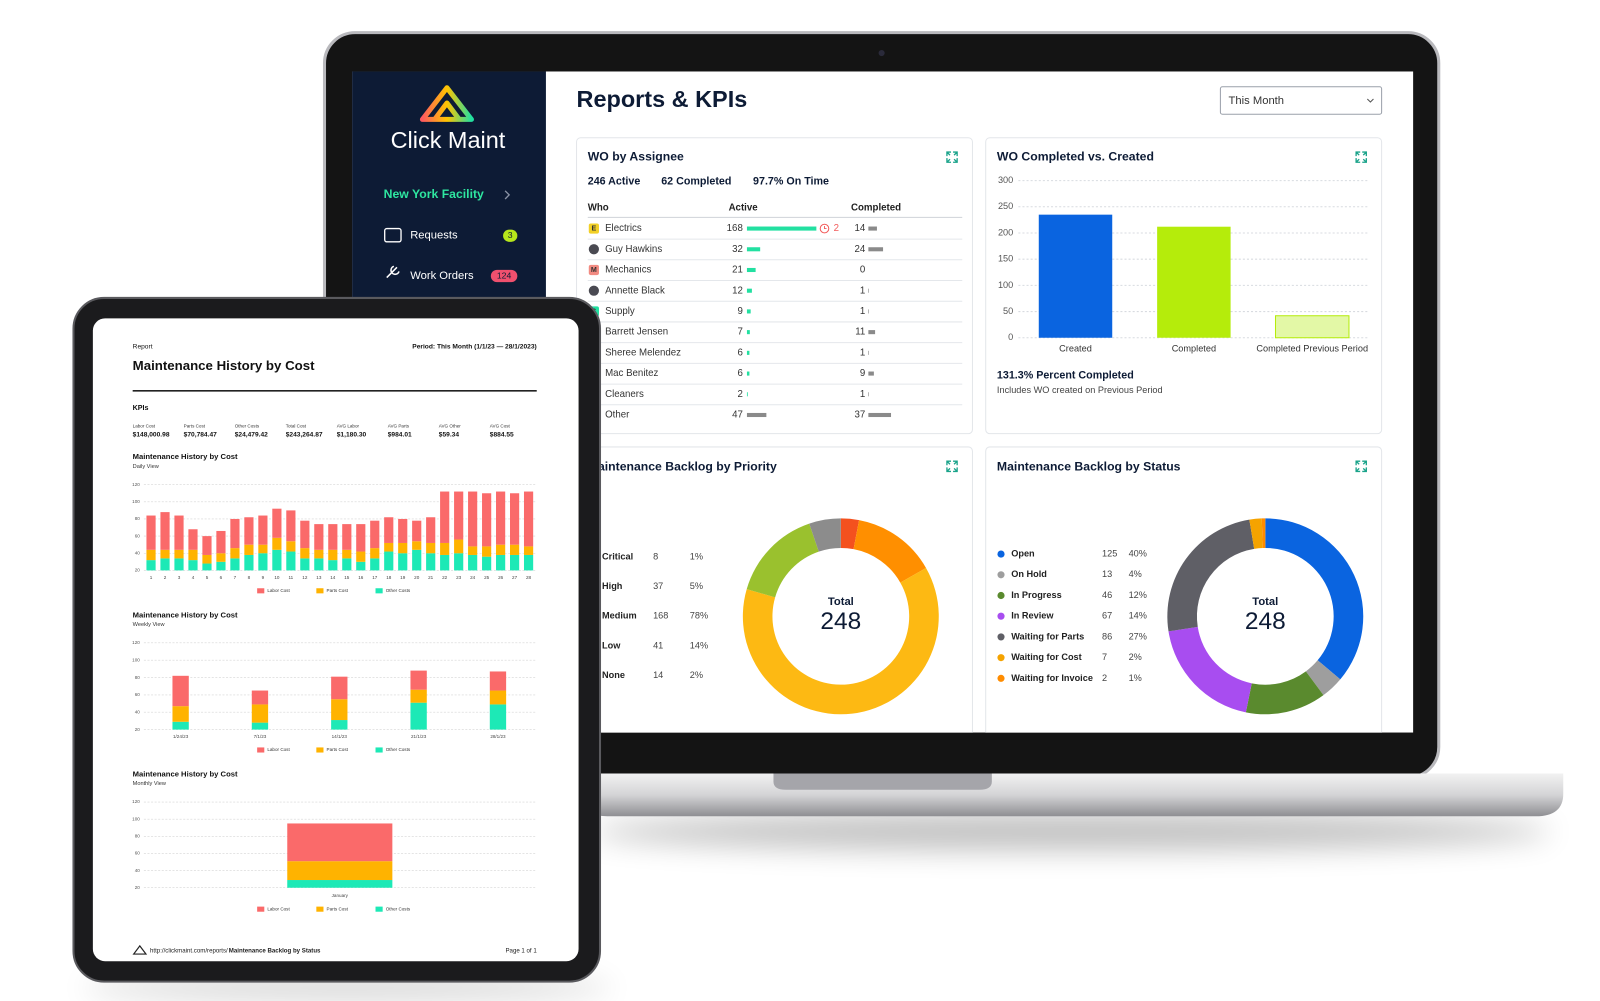 This screenshot has height=1001, width=1600. I want to click on work-orders-icon, so click(393, 272).